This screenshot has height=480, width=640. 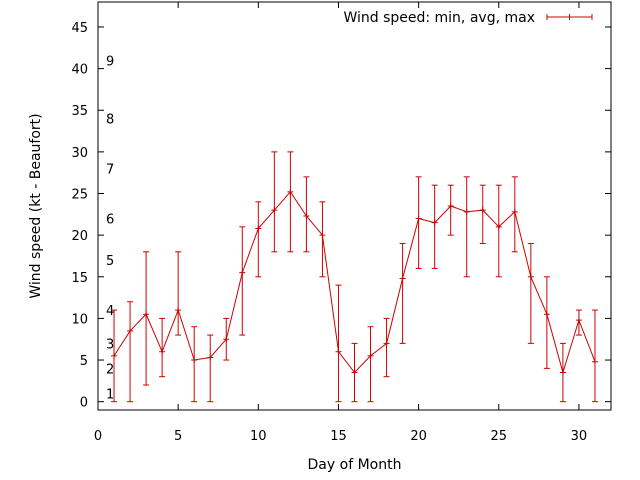 What do you see at coordinates (79, 111) in the screenshot?
I see `y-tick-label: 35` at bounding box center [79, 111].